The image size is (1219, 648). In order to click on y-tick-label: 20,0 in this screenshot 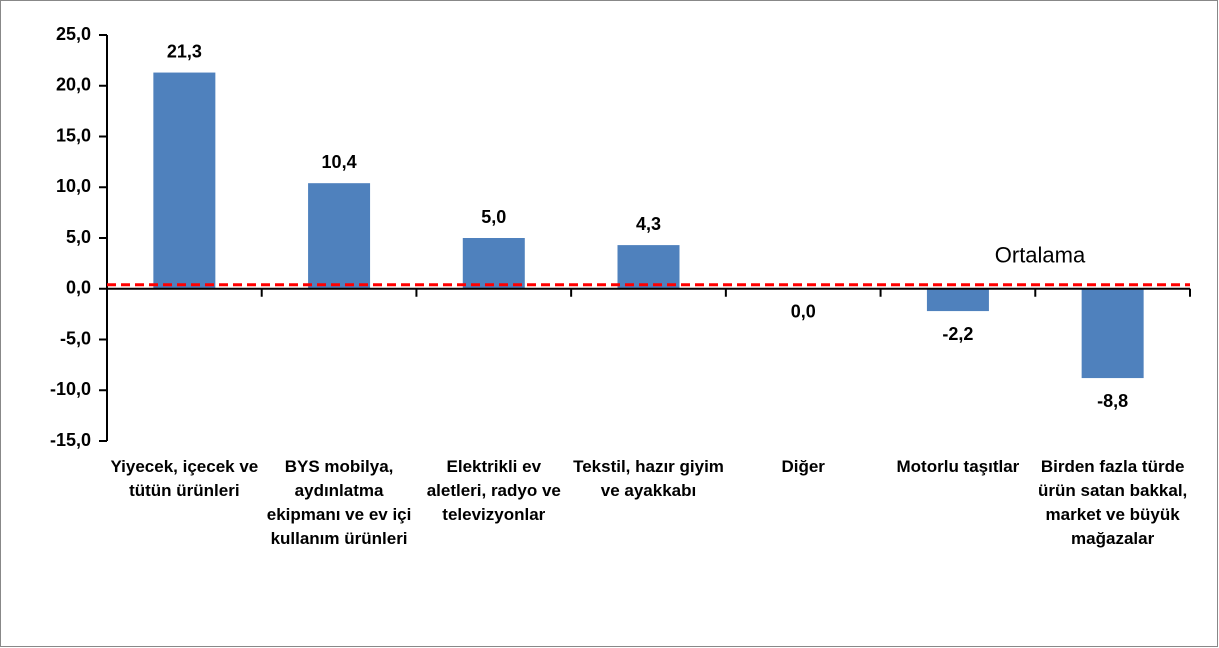, I will do `click(73, 85)`.